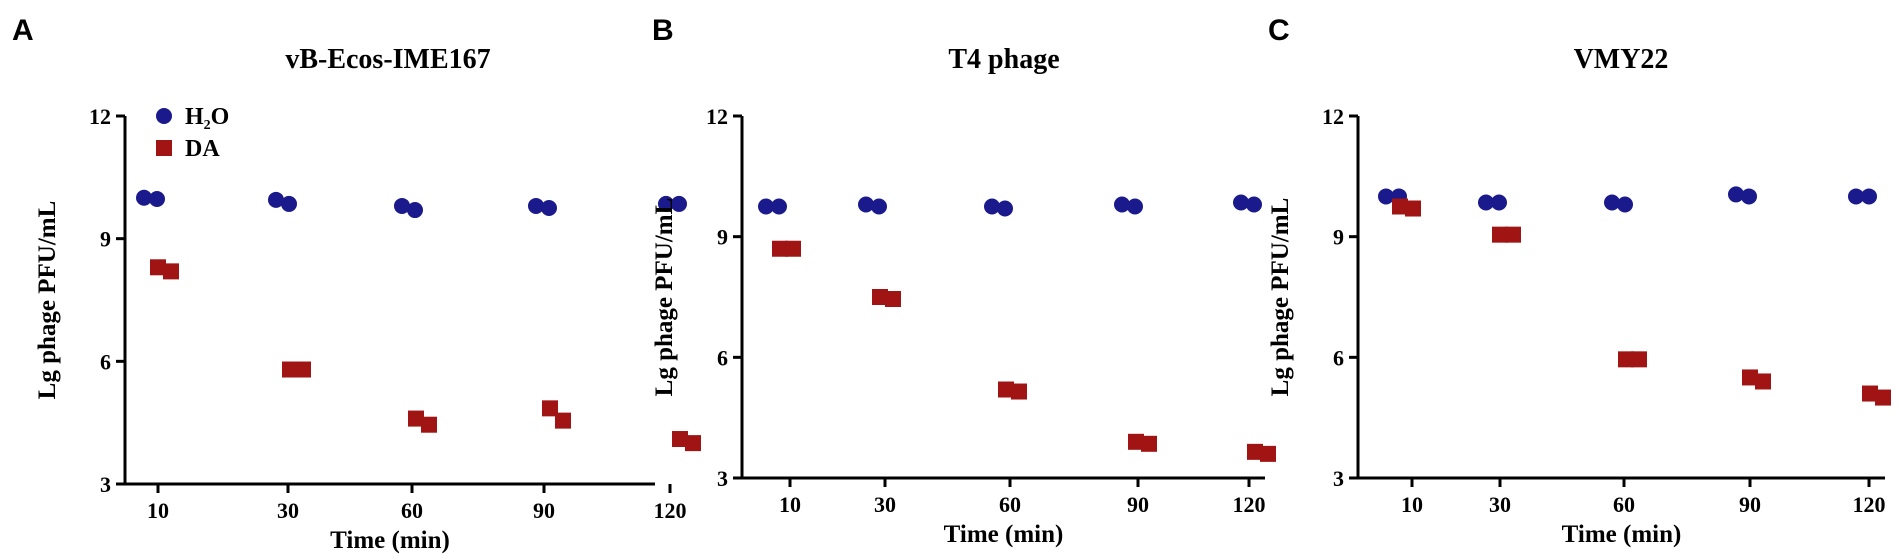  What do you see at coordinates (164, 116) in the screenshot?
I see `legend-marker-h2o` at bounding box center [164, 116].